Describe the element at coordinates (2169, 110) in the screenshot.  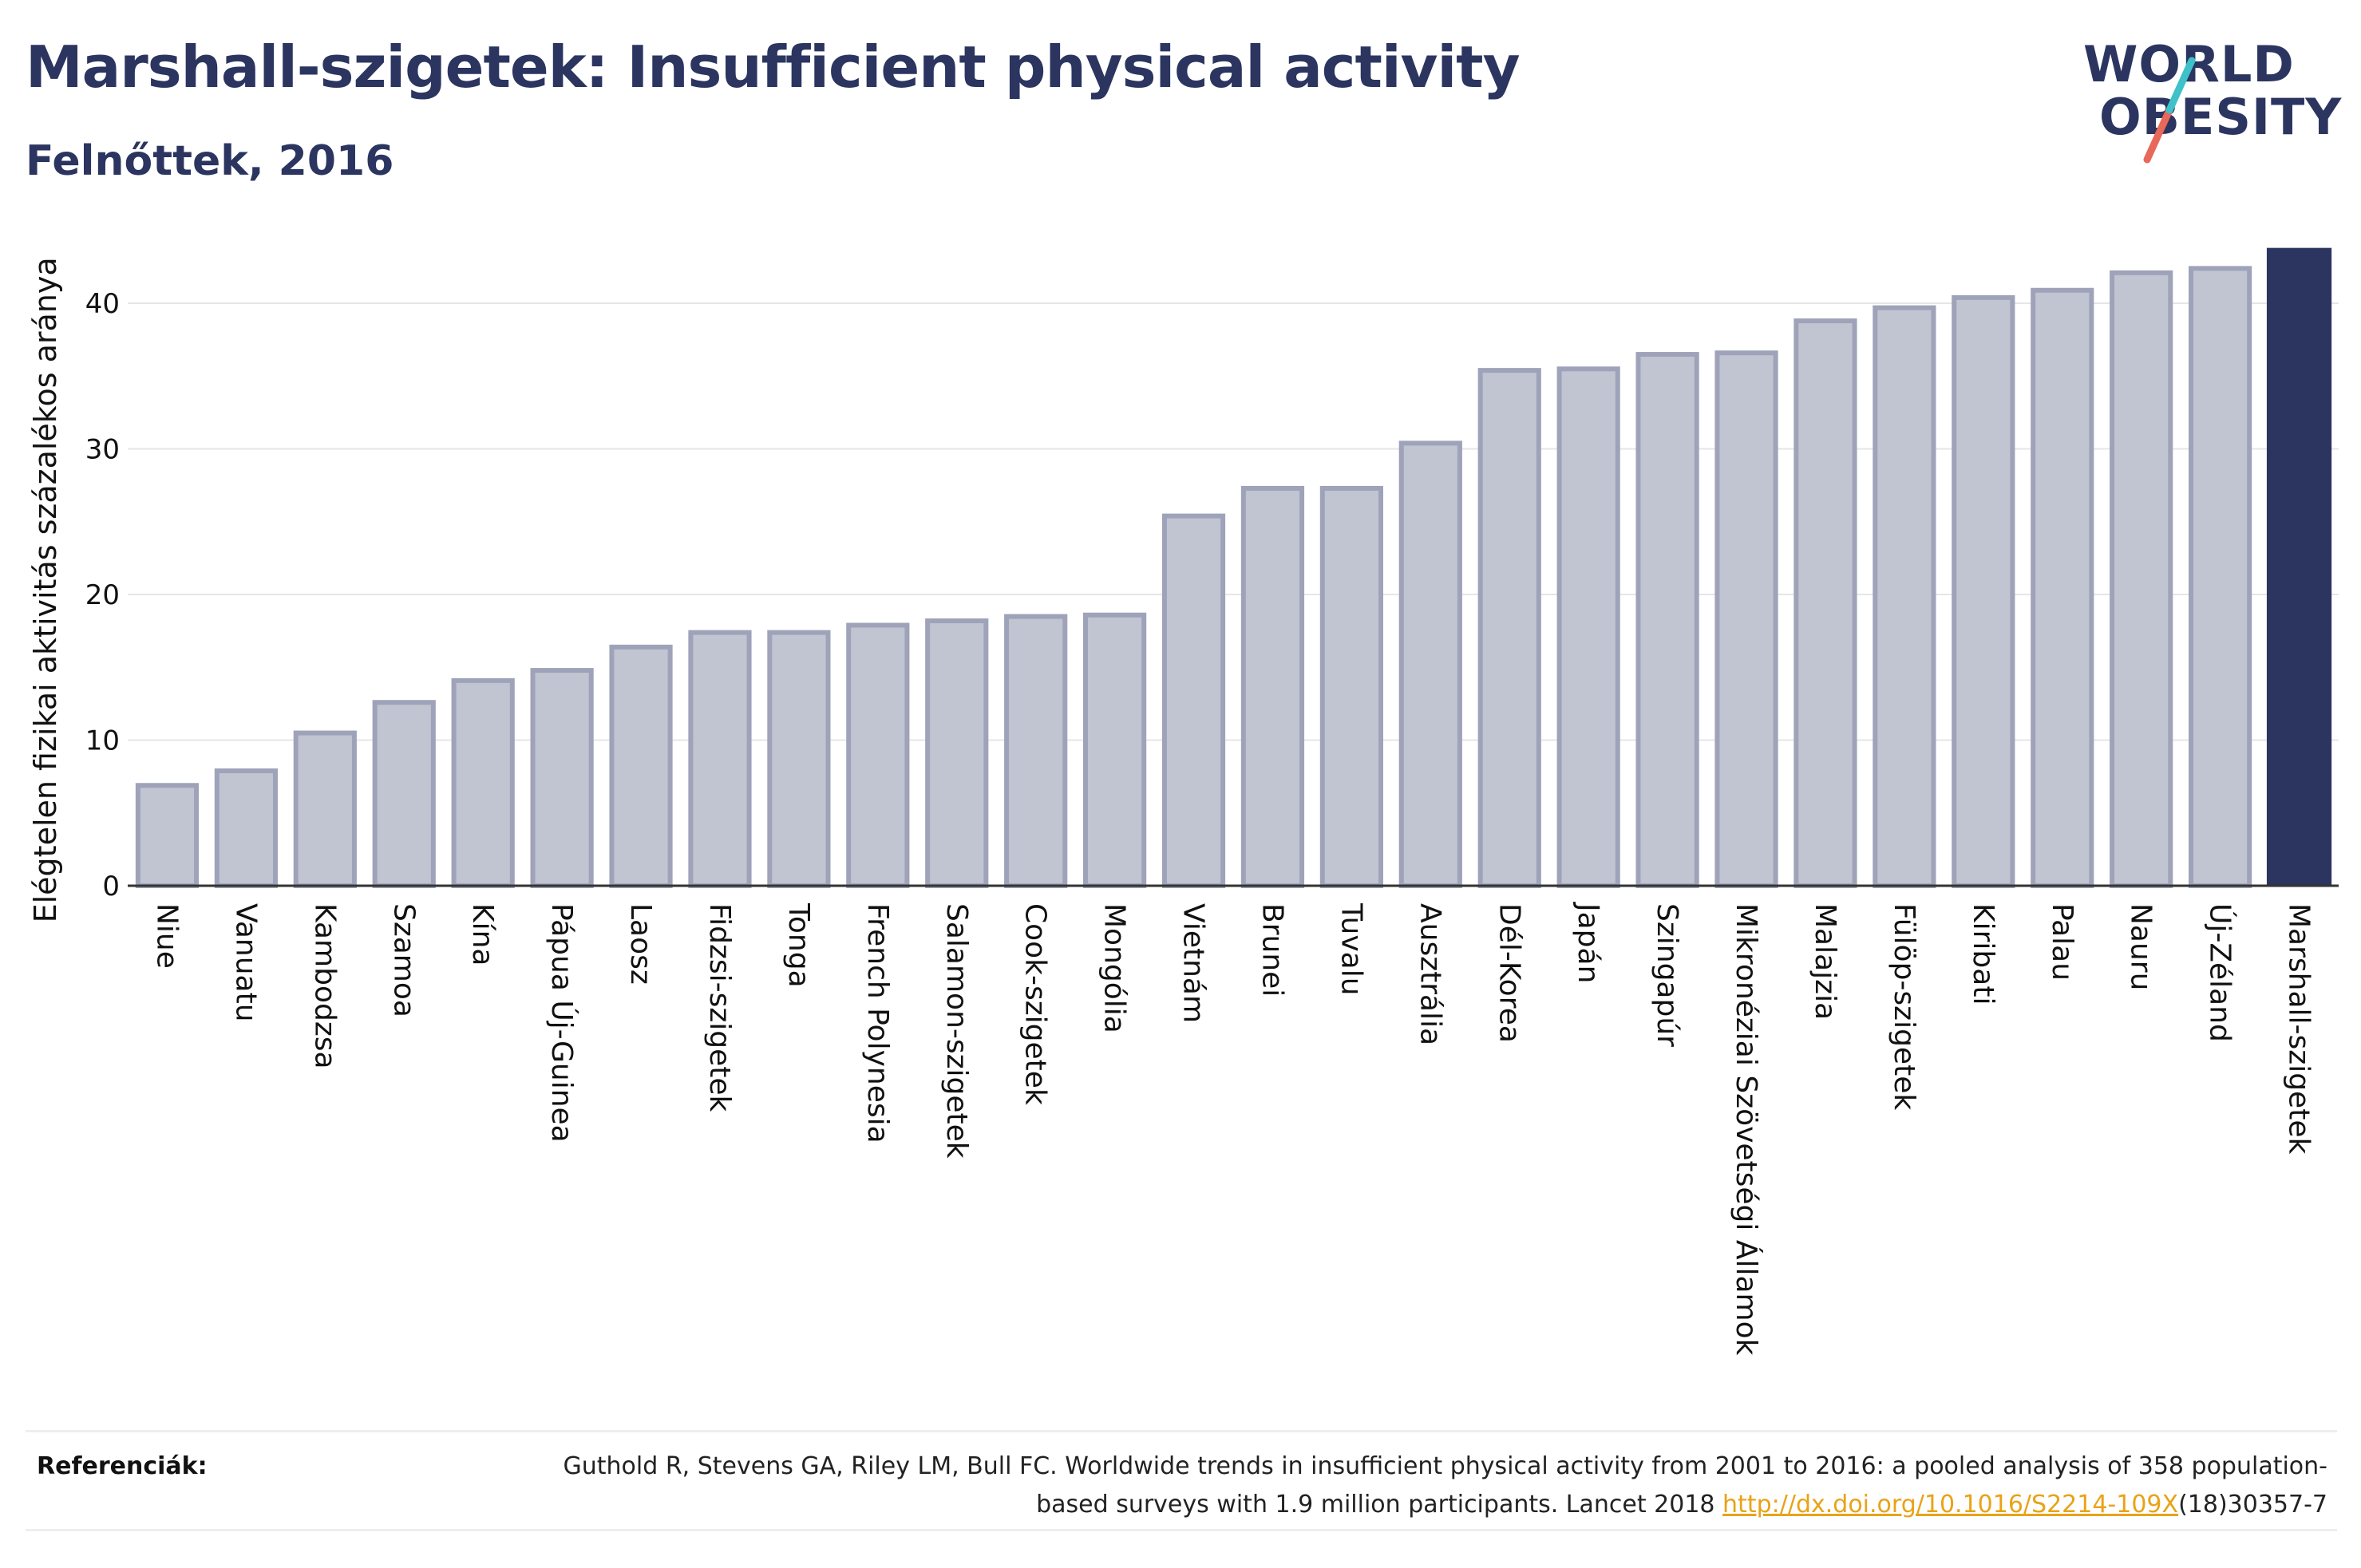
I see `logo-slash-icon` at that location.